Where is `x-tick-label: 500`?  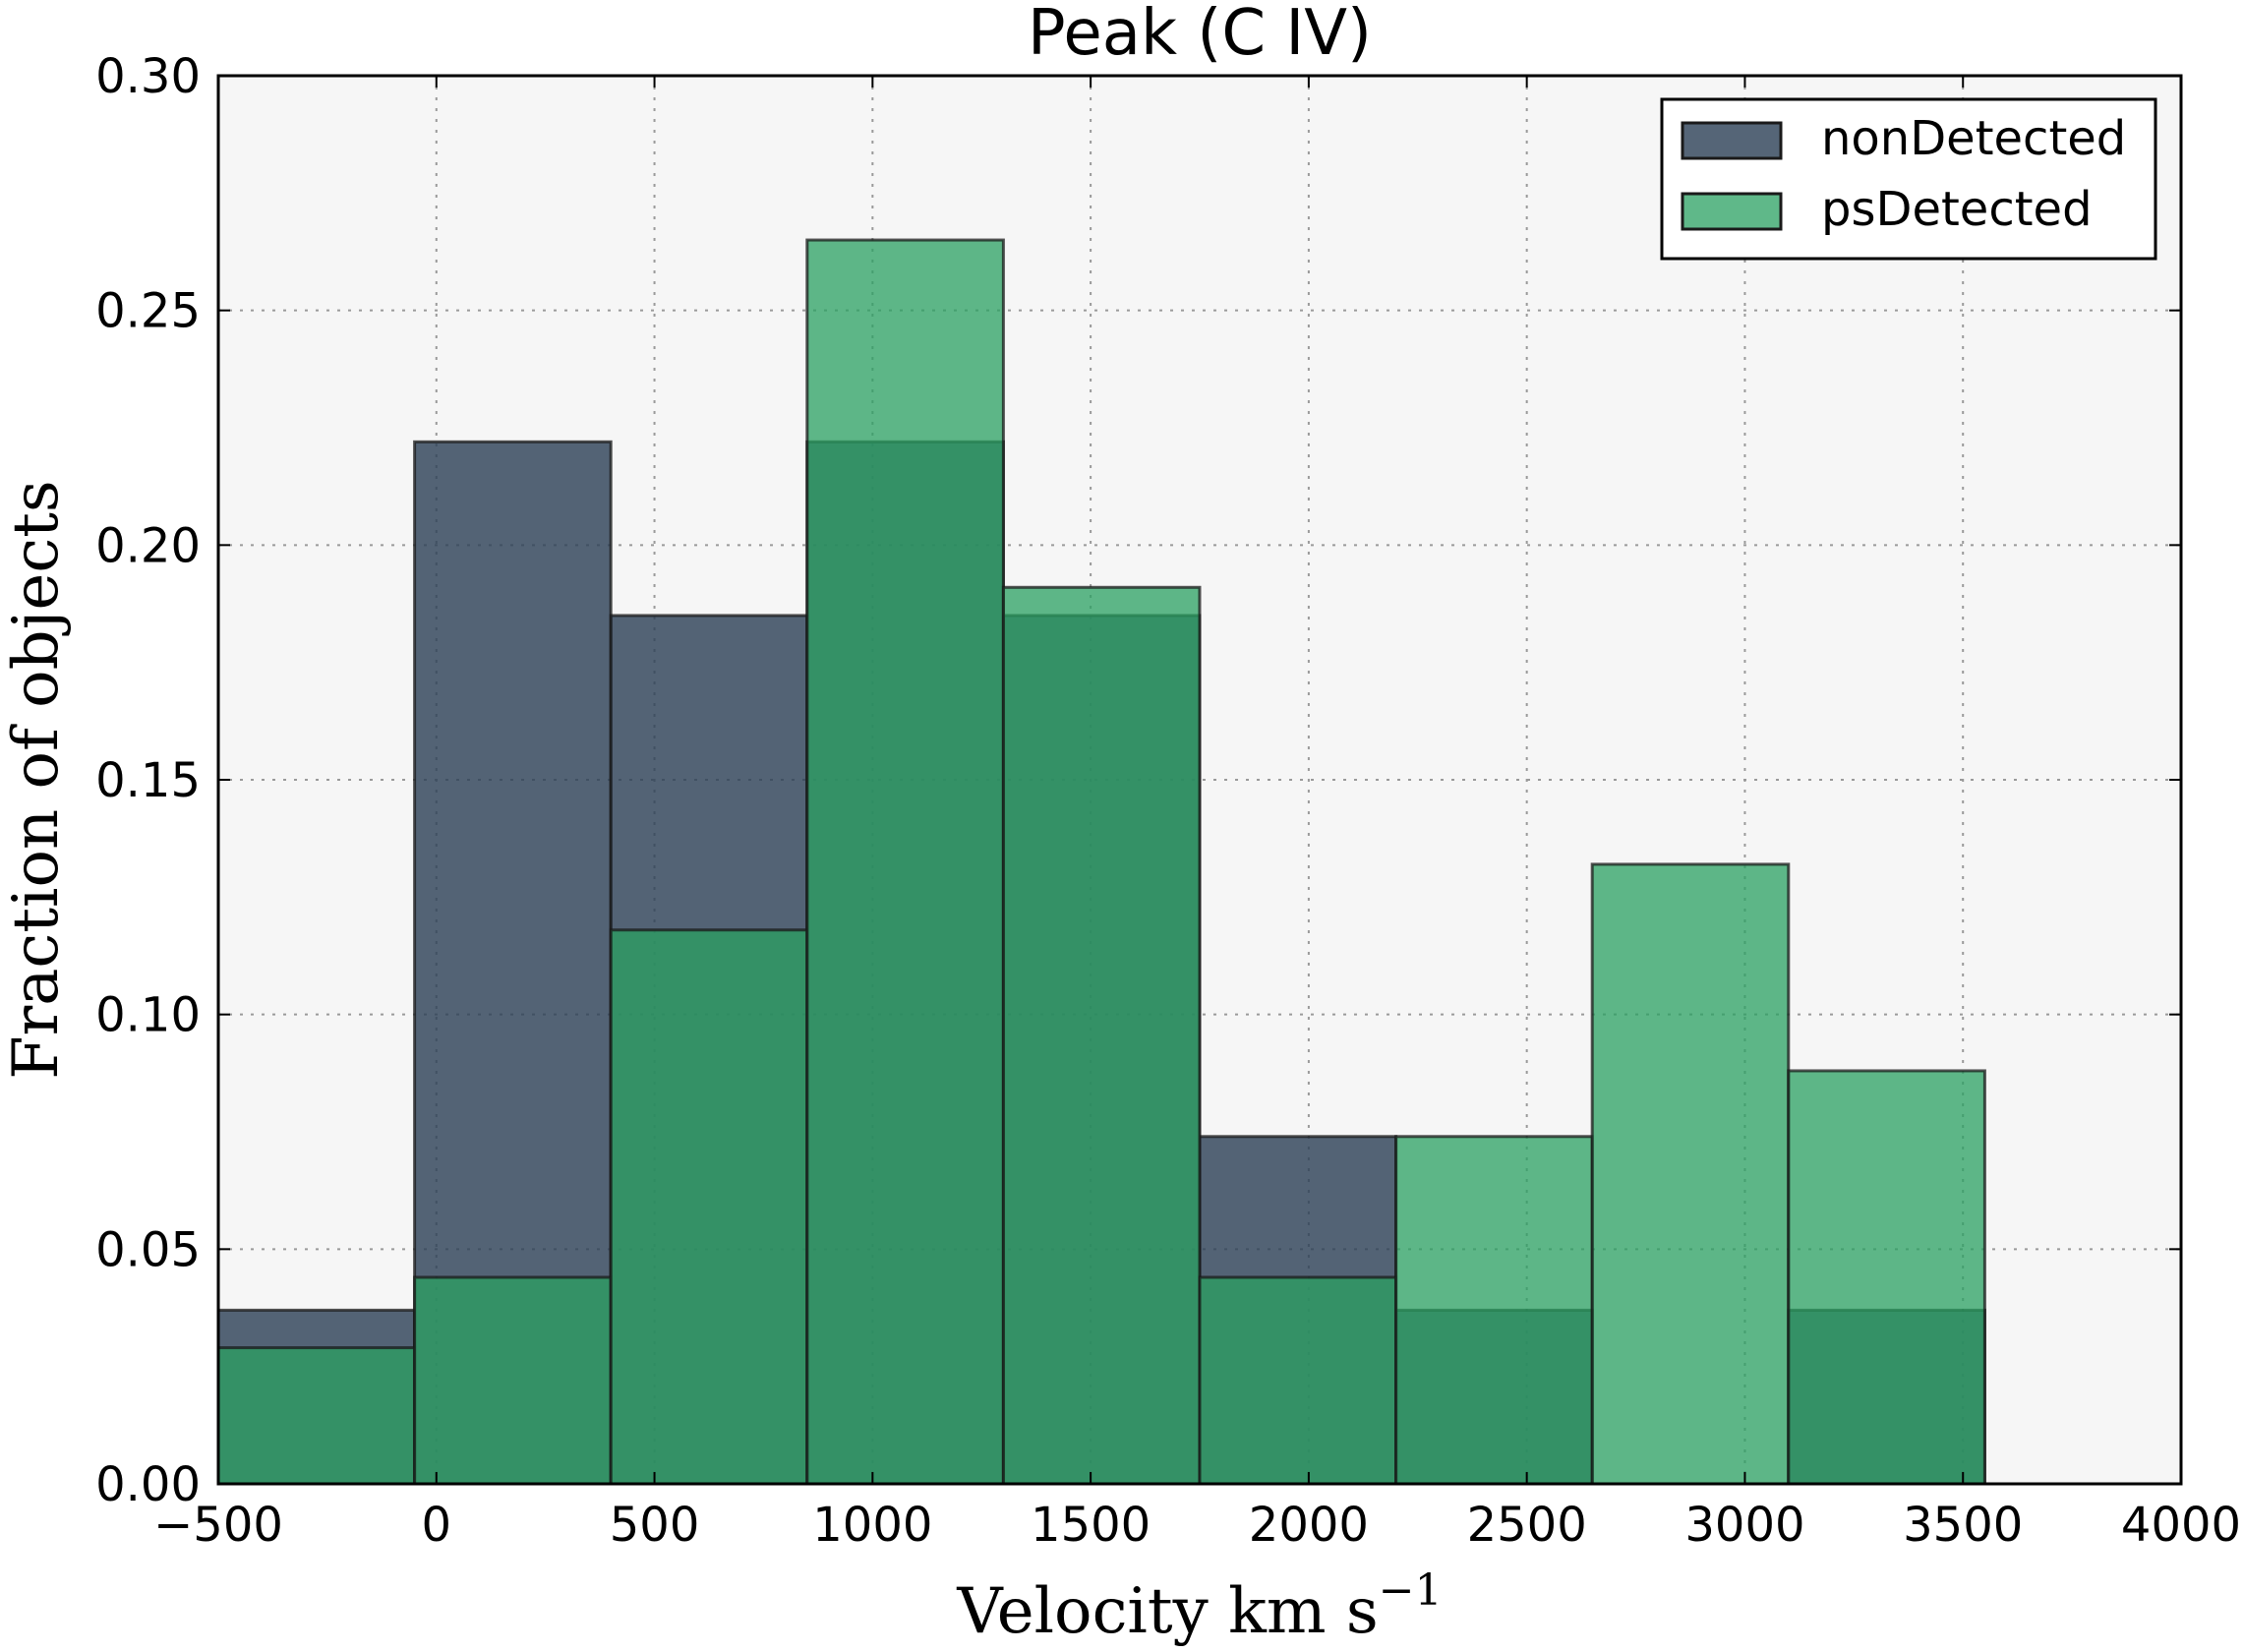
x-tick-label: 500 is located at coordinates (655, 1525).